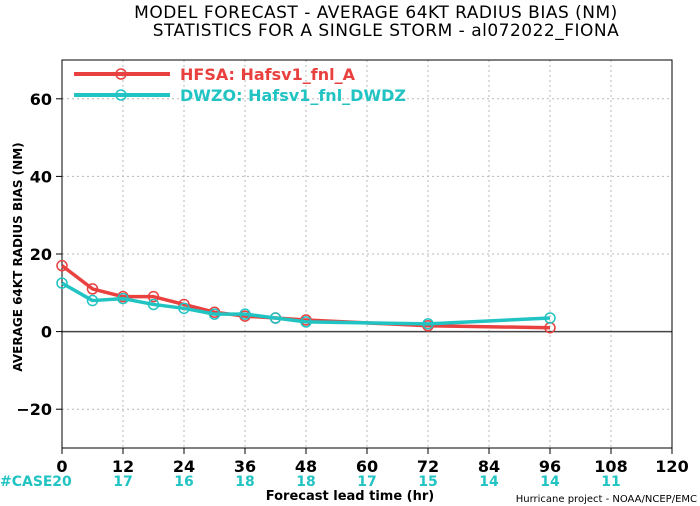 This screenshot has width=700, height=506. I want to click on credit-text: Hurricane project - NOAA/NCEP/EMC, so click(606, 499).